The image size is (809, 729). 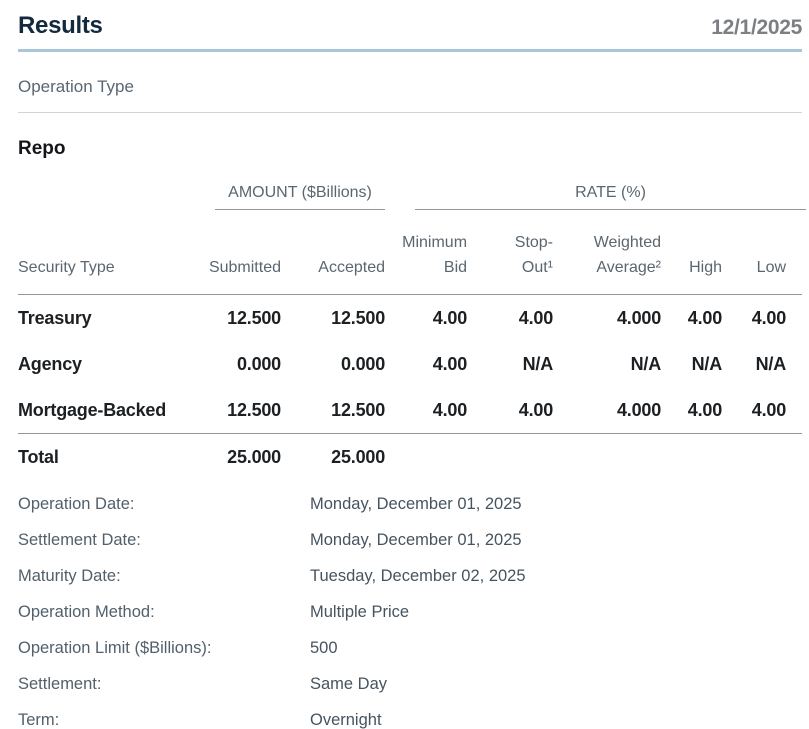 I want to click on cell-security-type: Mortgage-Backed, so click(x=104, y=410).